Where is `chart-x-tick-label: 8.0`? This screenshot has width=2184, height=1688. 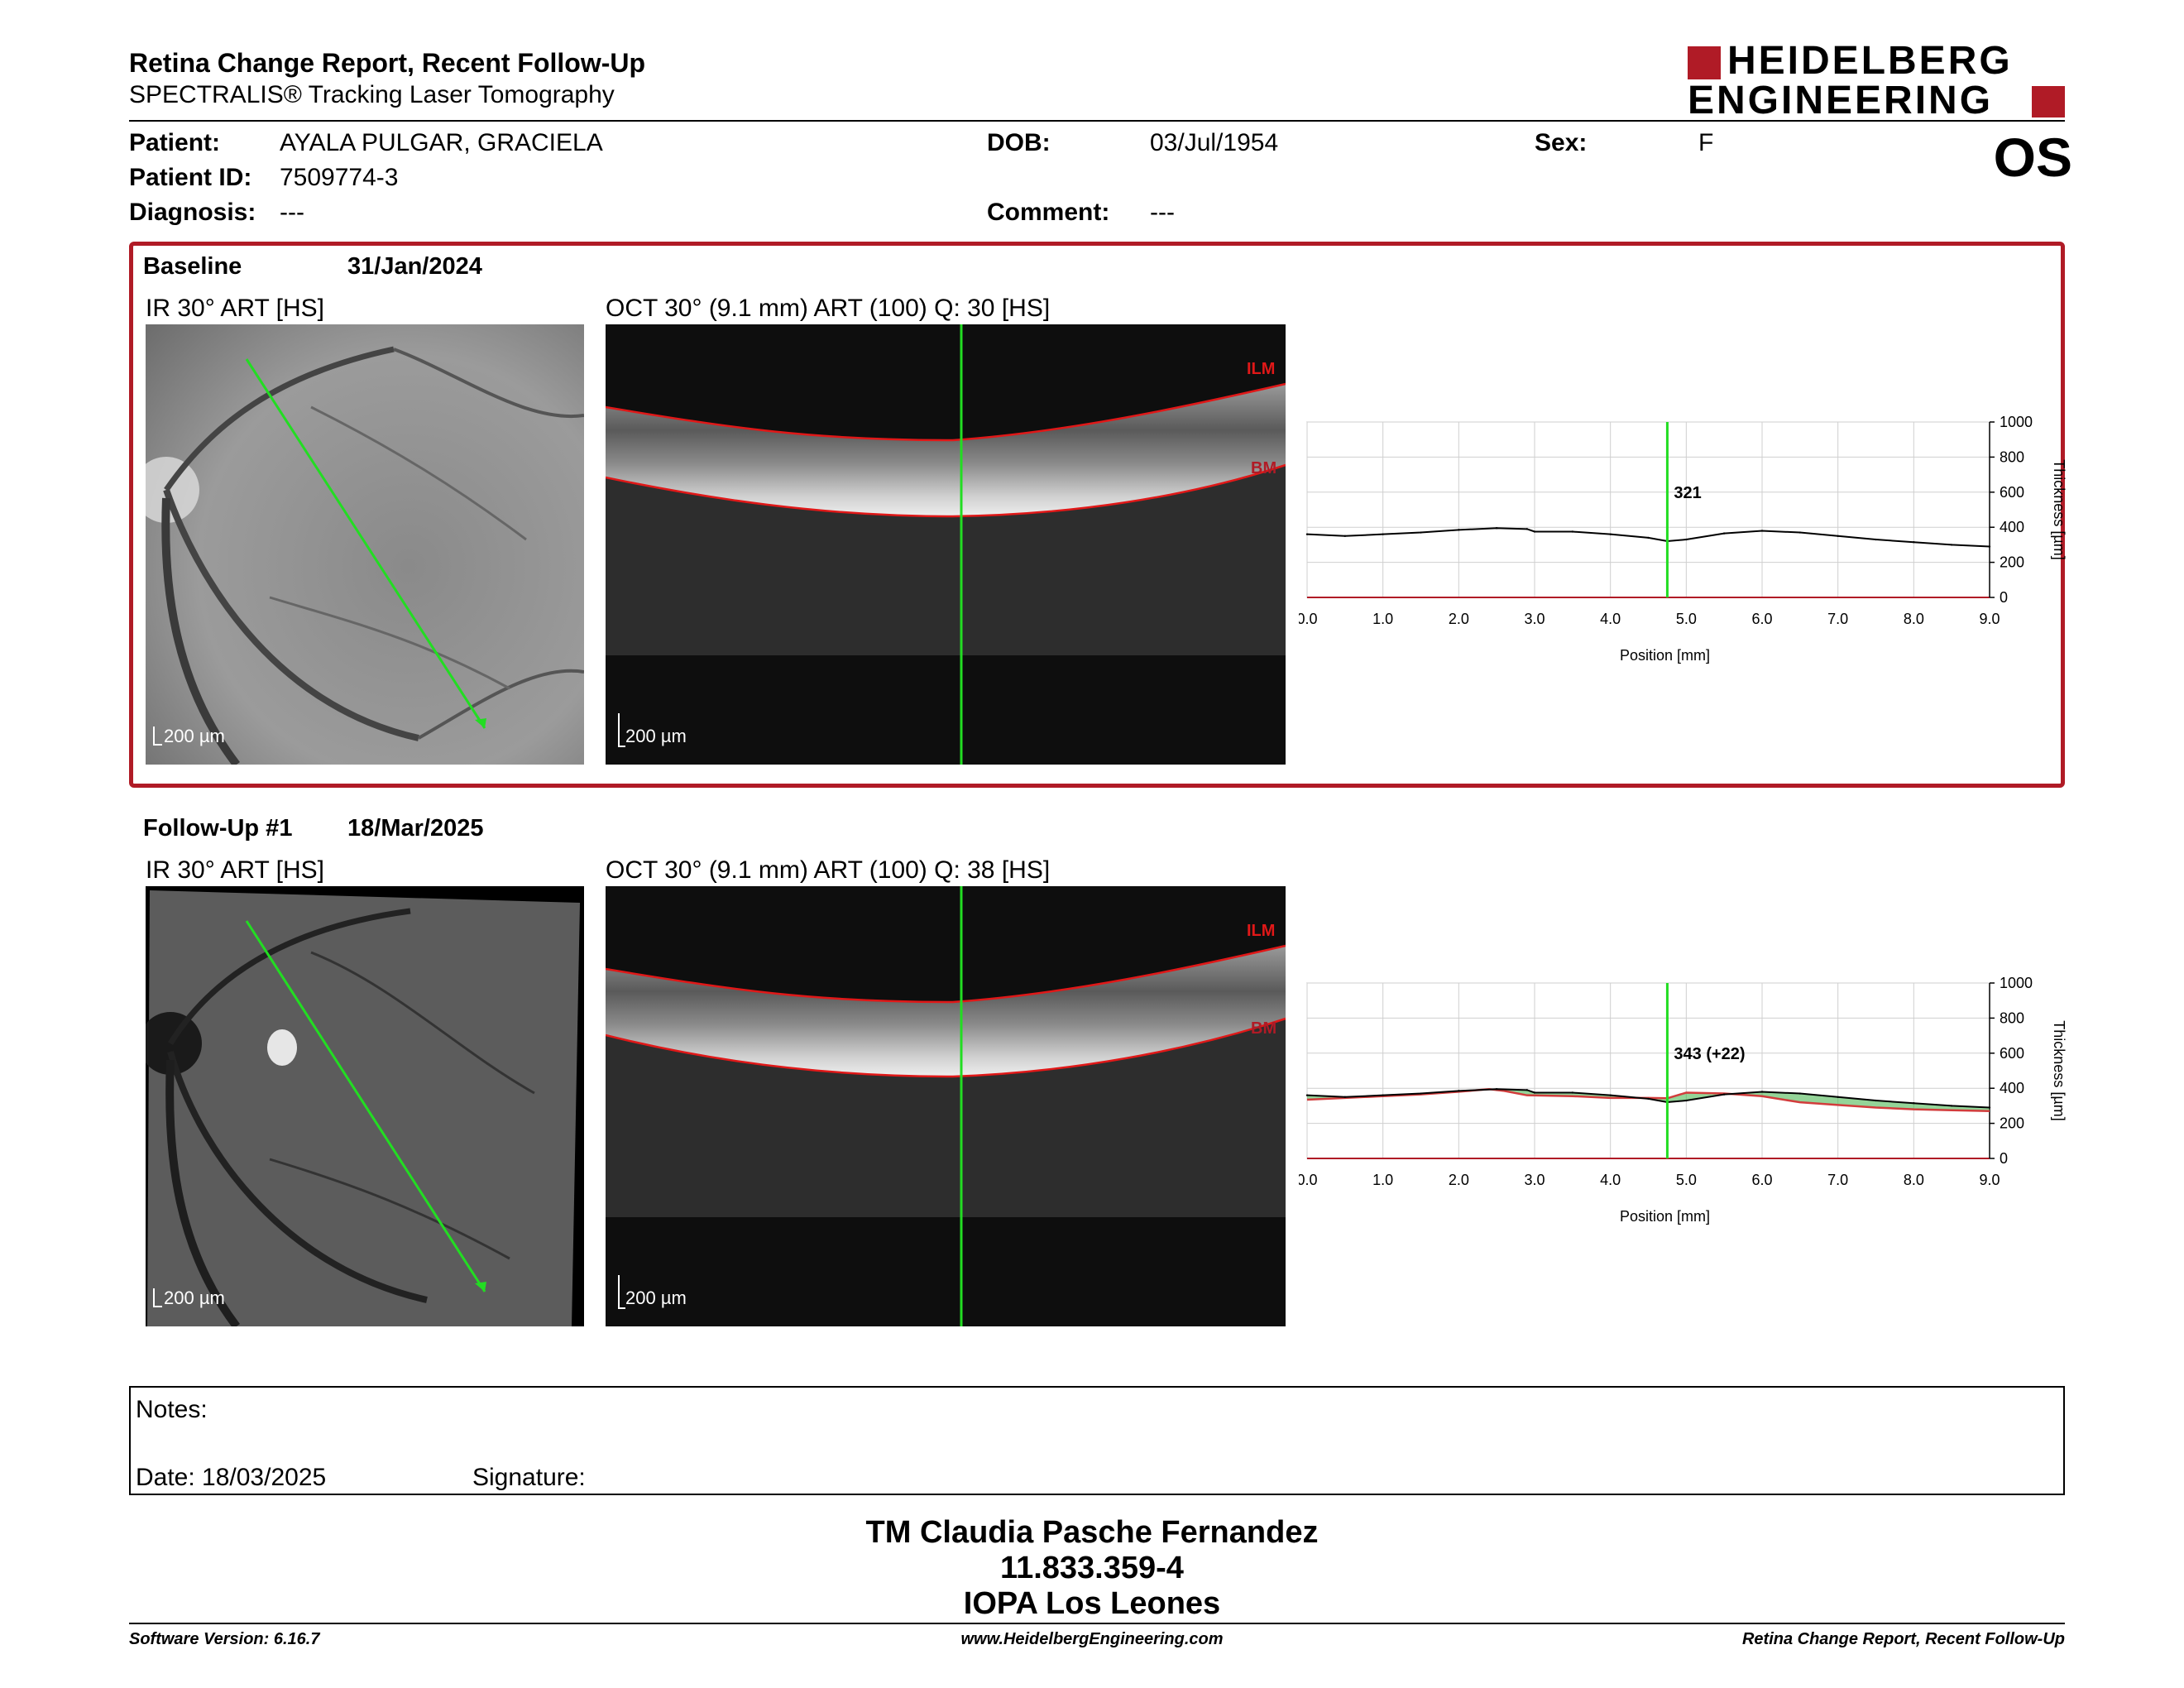
chart-x-tick-label: 8.0 is located at coordinates (1914, 1180).